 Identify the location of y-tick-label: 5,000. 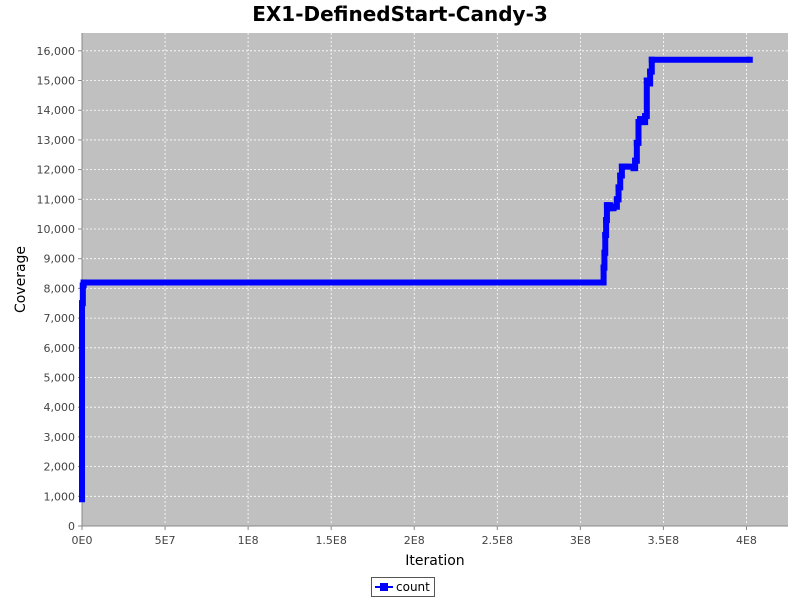
(60, 378).